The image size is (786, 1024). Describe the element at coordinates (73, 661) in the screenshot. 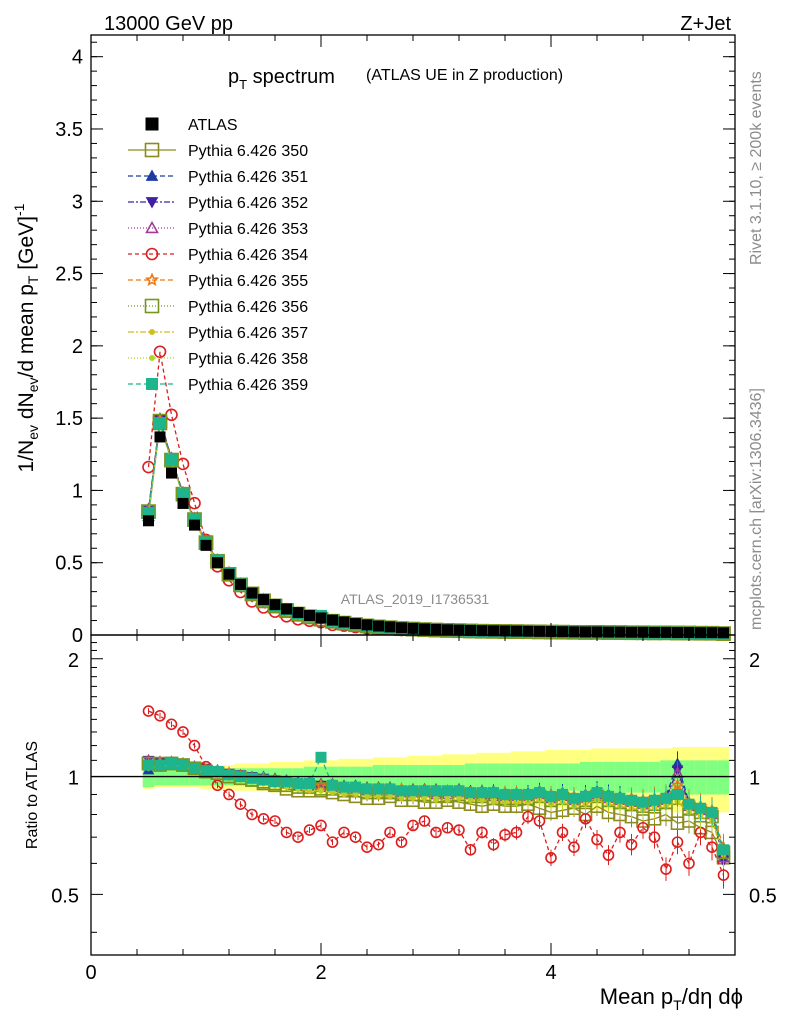

I see `ratio-tick-label-left-2: 2` at that location.